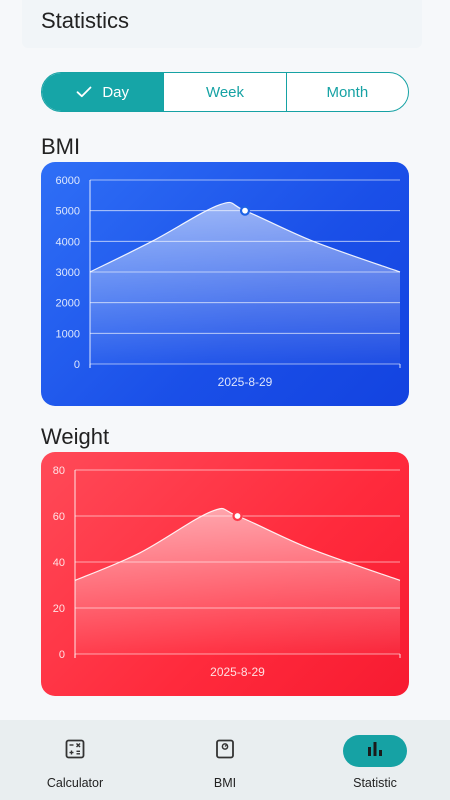 This screenshot has height=800, width=450. I want to click on tab-day: Day, so click(103, 92).